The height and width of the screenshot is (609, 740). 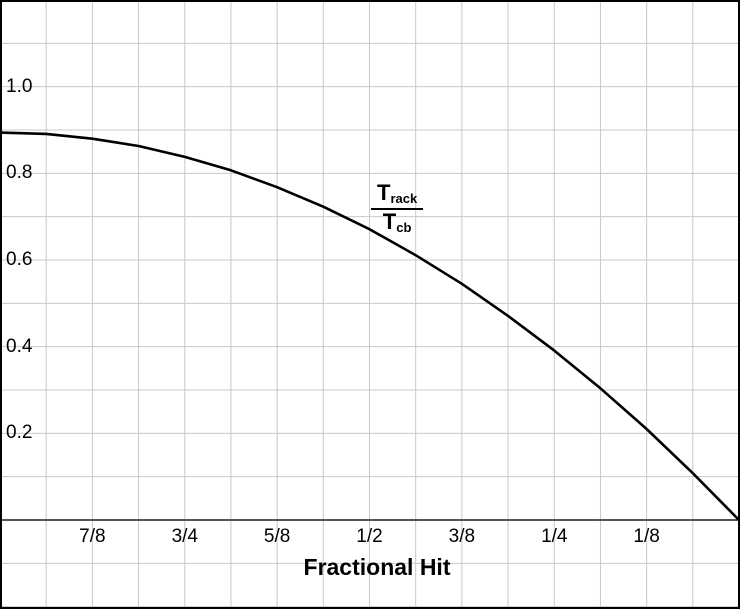 I want to click on fraction-denominator-base: T, so click(x=389, y=221).